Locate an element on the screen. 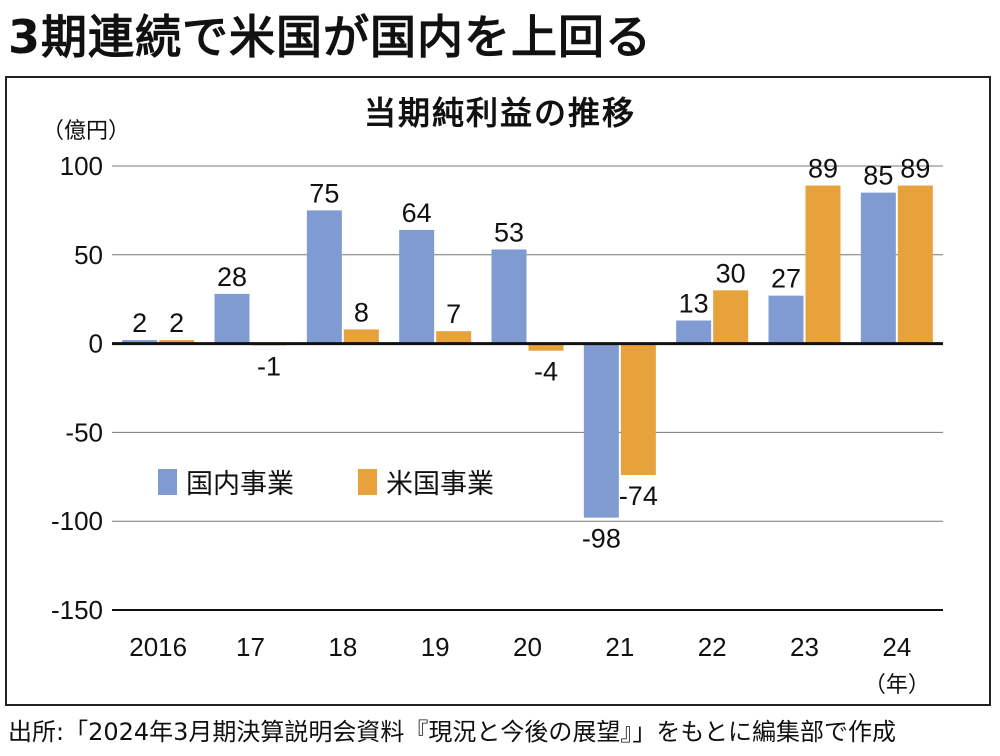 The height and width of the screenshot is (756, 1000). legend-swatch-domestic is located at coordinates (167, 482).